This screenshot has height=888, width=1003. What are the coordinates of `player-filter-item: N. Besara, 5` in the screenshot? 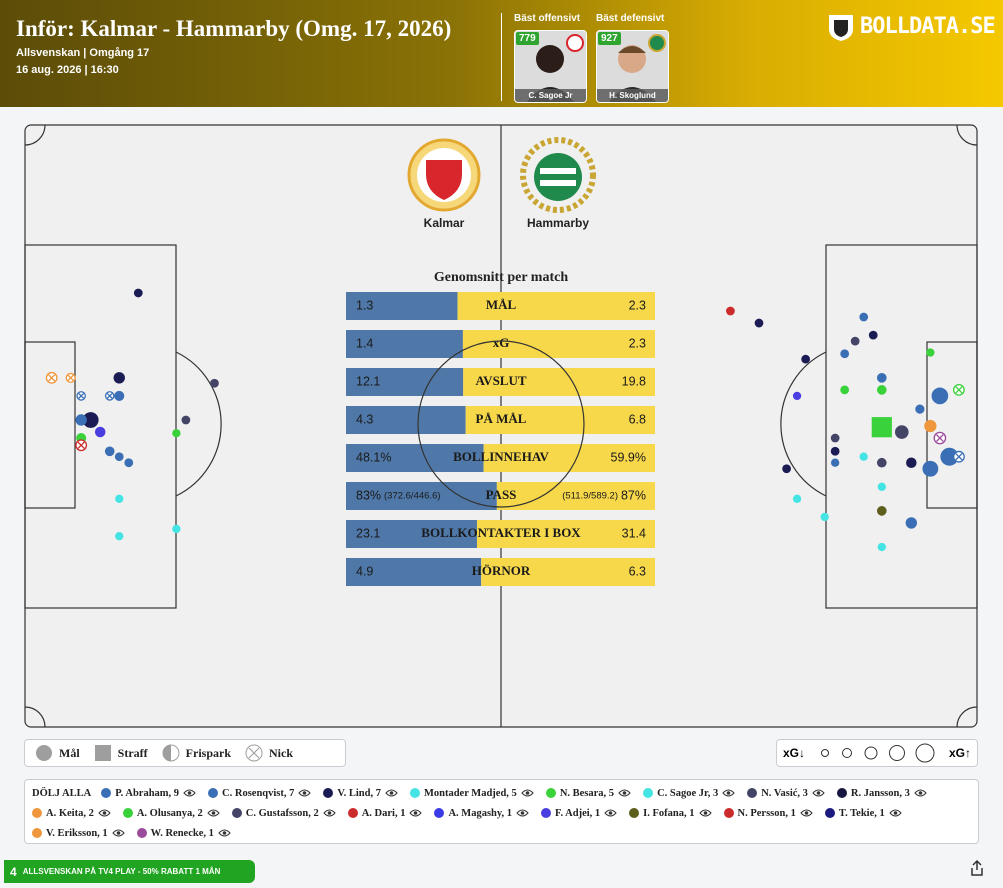 It's located at (588, 793).